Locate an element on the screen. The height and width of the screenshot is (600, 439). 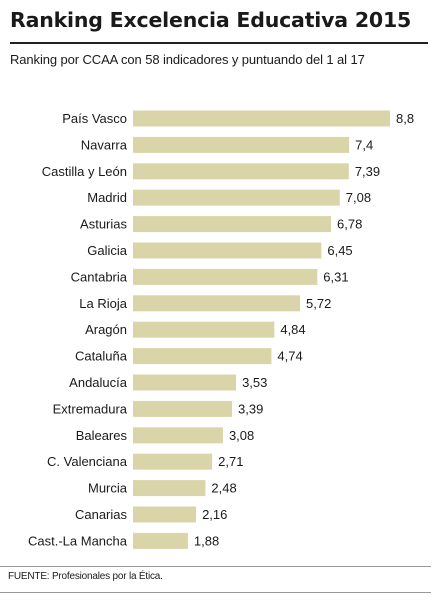
value-label: 1,88 is located at coordinates (206, 540).